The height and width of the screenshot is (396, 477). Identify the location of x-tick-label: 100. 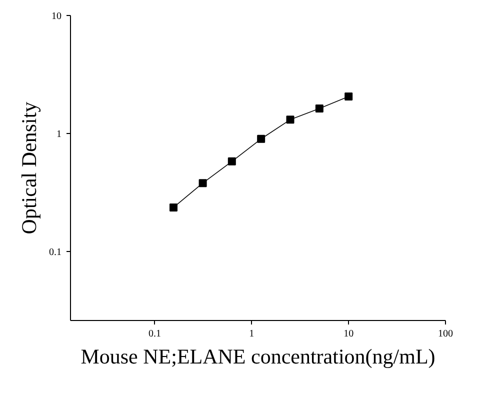
(445, 334).